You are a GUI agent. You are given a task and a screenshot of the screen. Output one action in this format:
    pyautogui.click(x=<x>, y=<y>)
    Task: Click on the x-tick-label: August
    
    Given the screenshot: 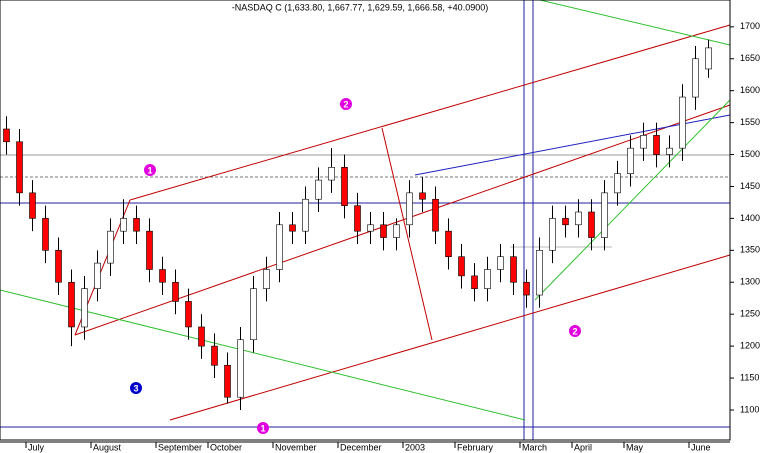 What is the action you would take?
    pyautogui.click(x=107, y=447)
    